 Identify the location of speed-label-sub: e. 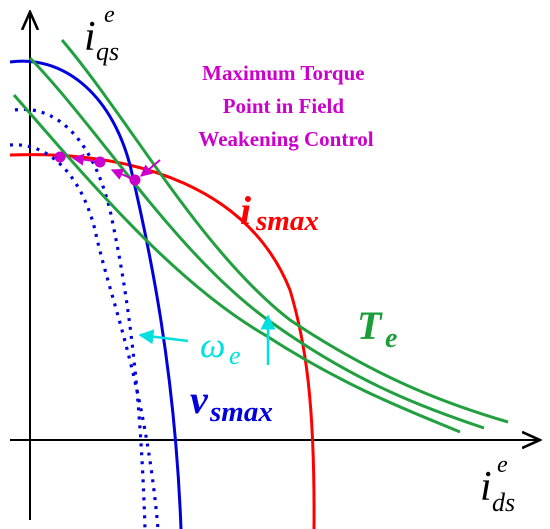
(235, 355).